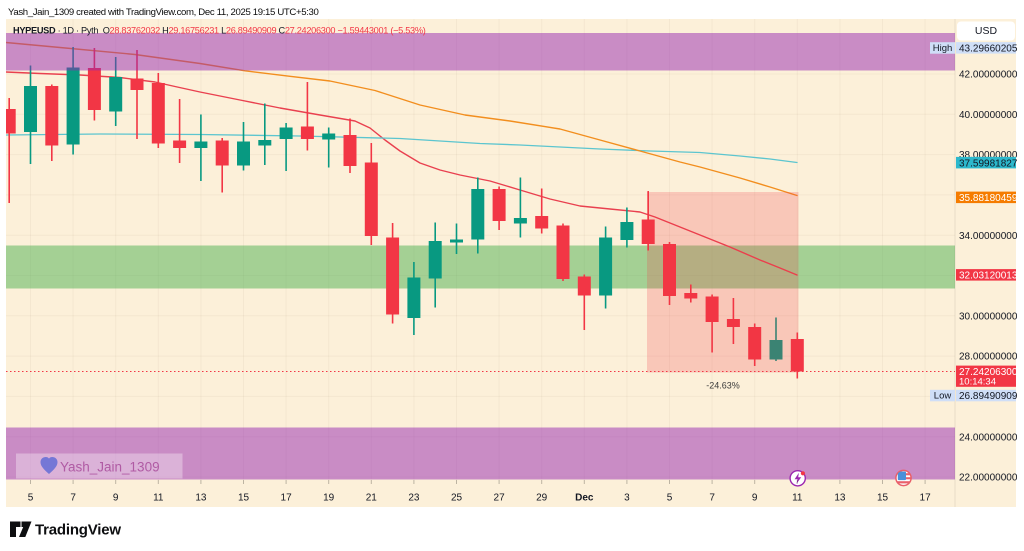  Describe the element at coordinates (584, 498) in the screenshot. I see `svg-text: Dec` at that location.